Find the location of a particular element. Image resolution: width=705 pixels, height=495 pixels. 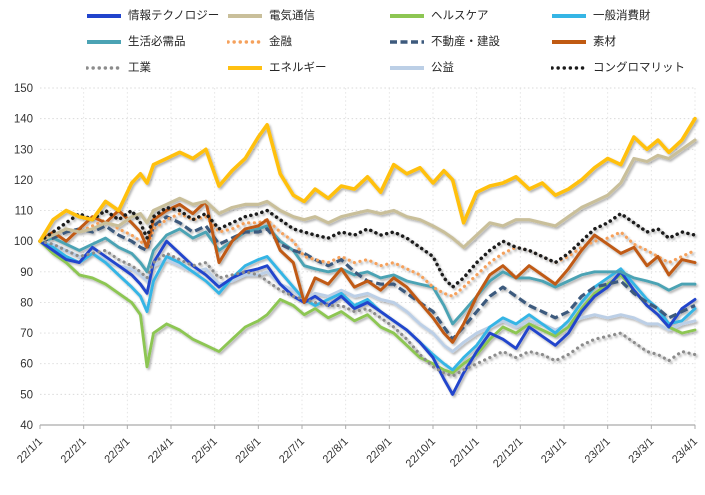

x-tick-label: 23/1/1 is located at coordinates (554, 451).